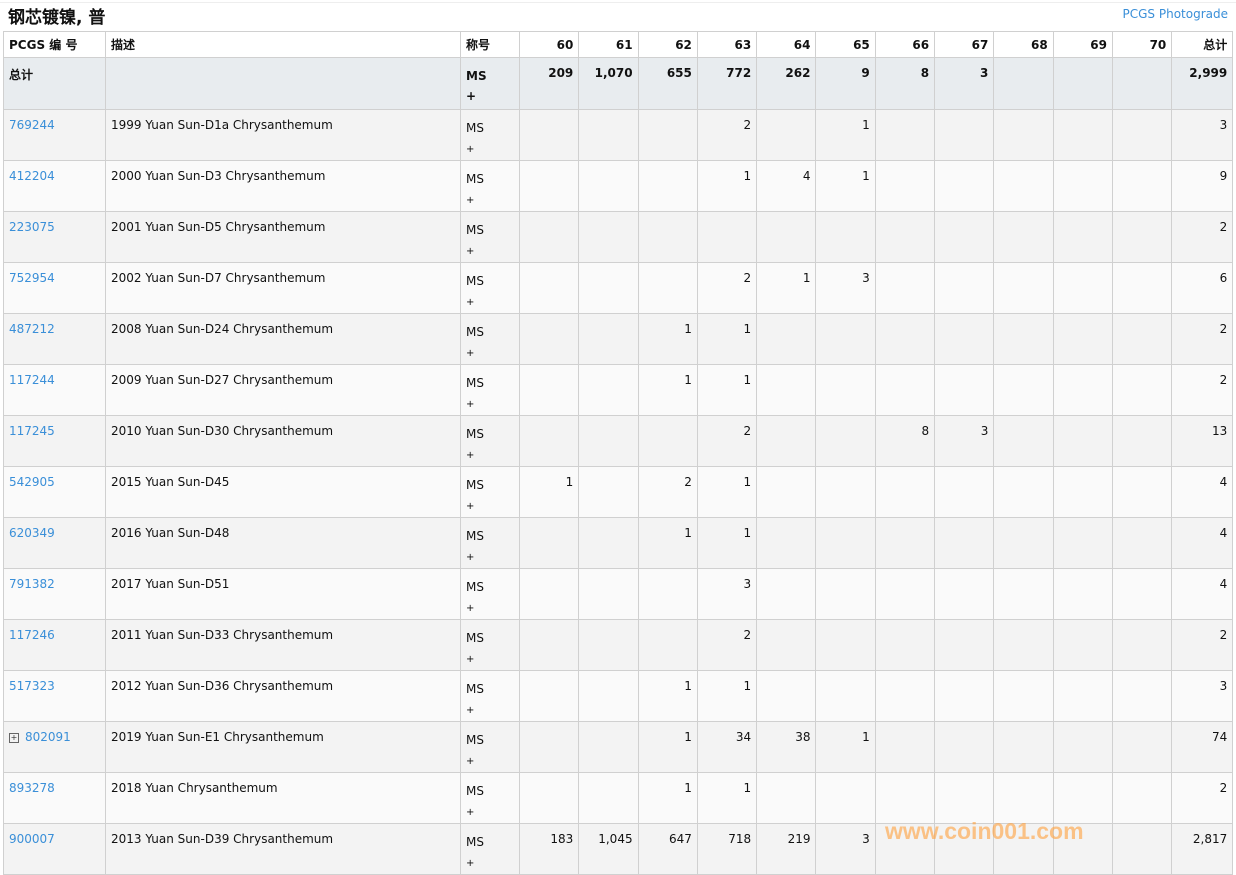 Image resolution: width=1236 pixels, height=875 pixels. Describe the element at coordinates (1082, 747) in the screenshot. I see `grade-69-count` at that location.